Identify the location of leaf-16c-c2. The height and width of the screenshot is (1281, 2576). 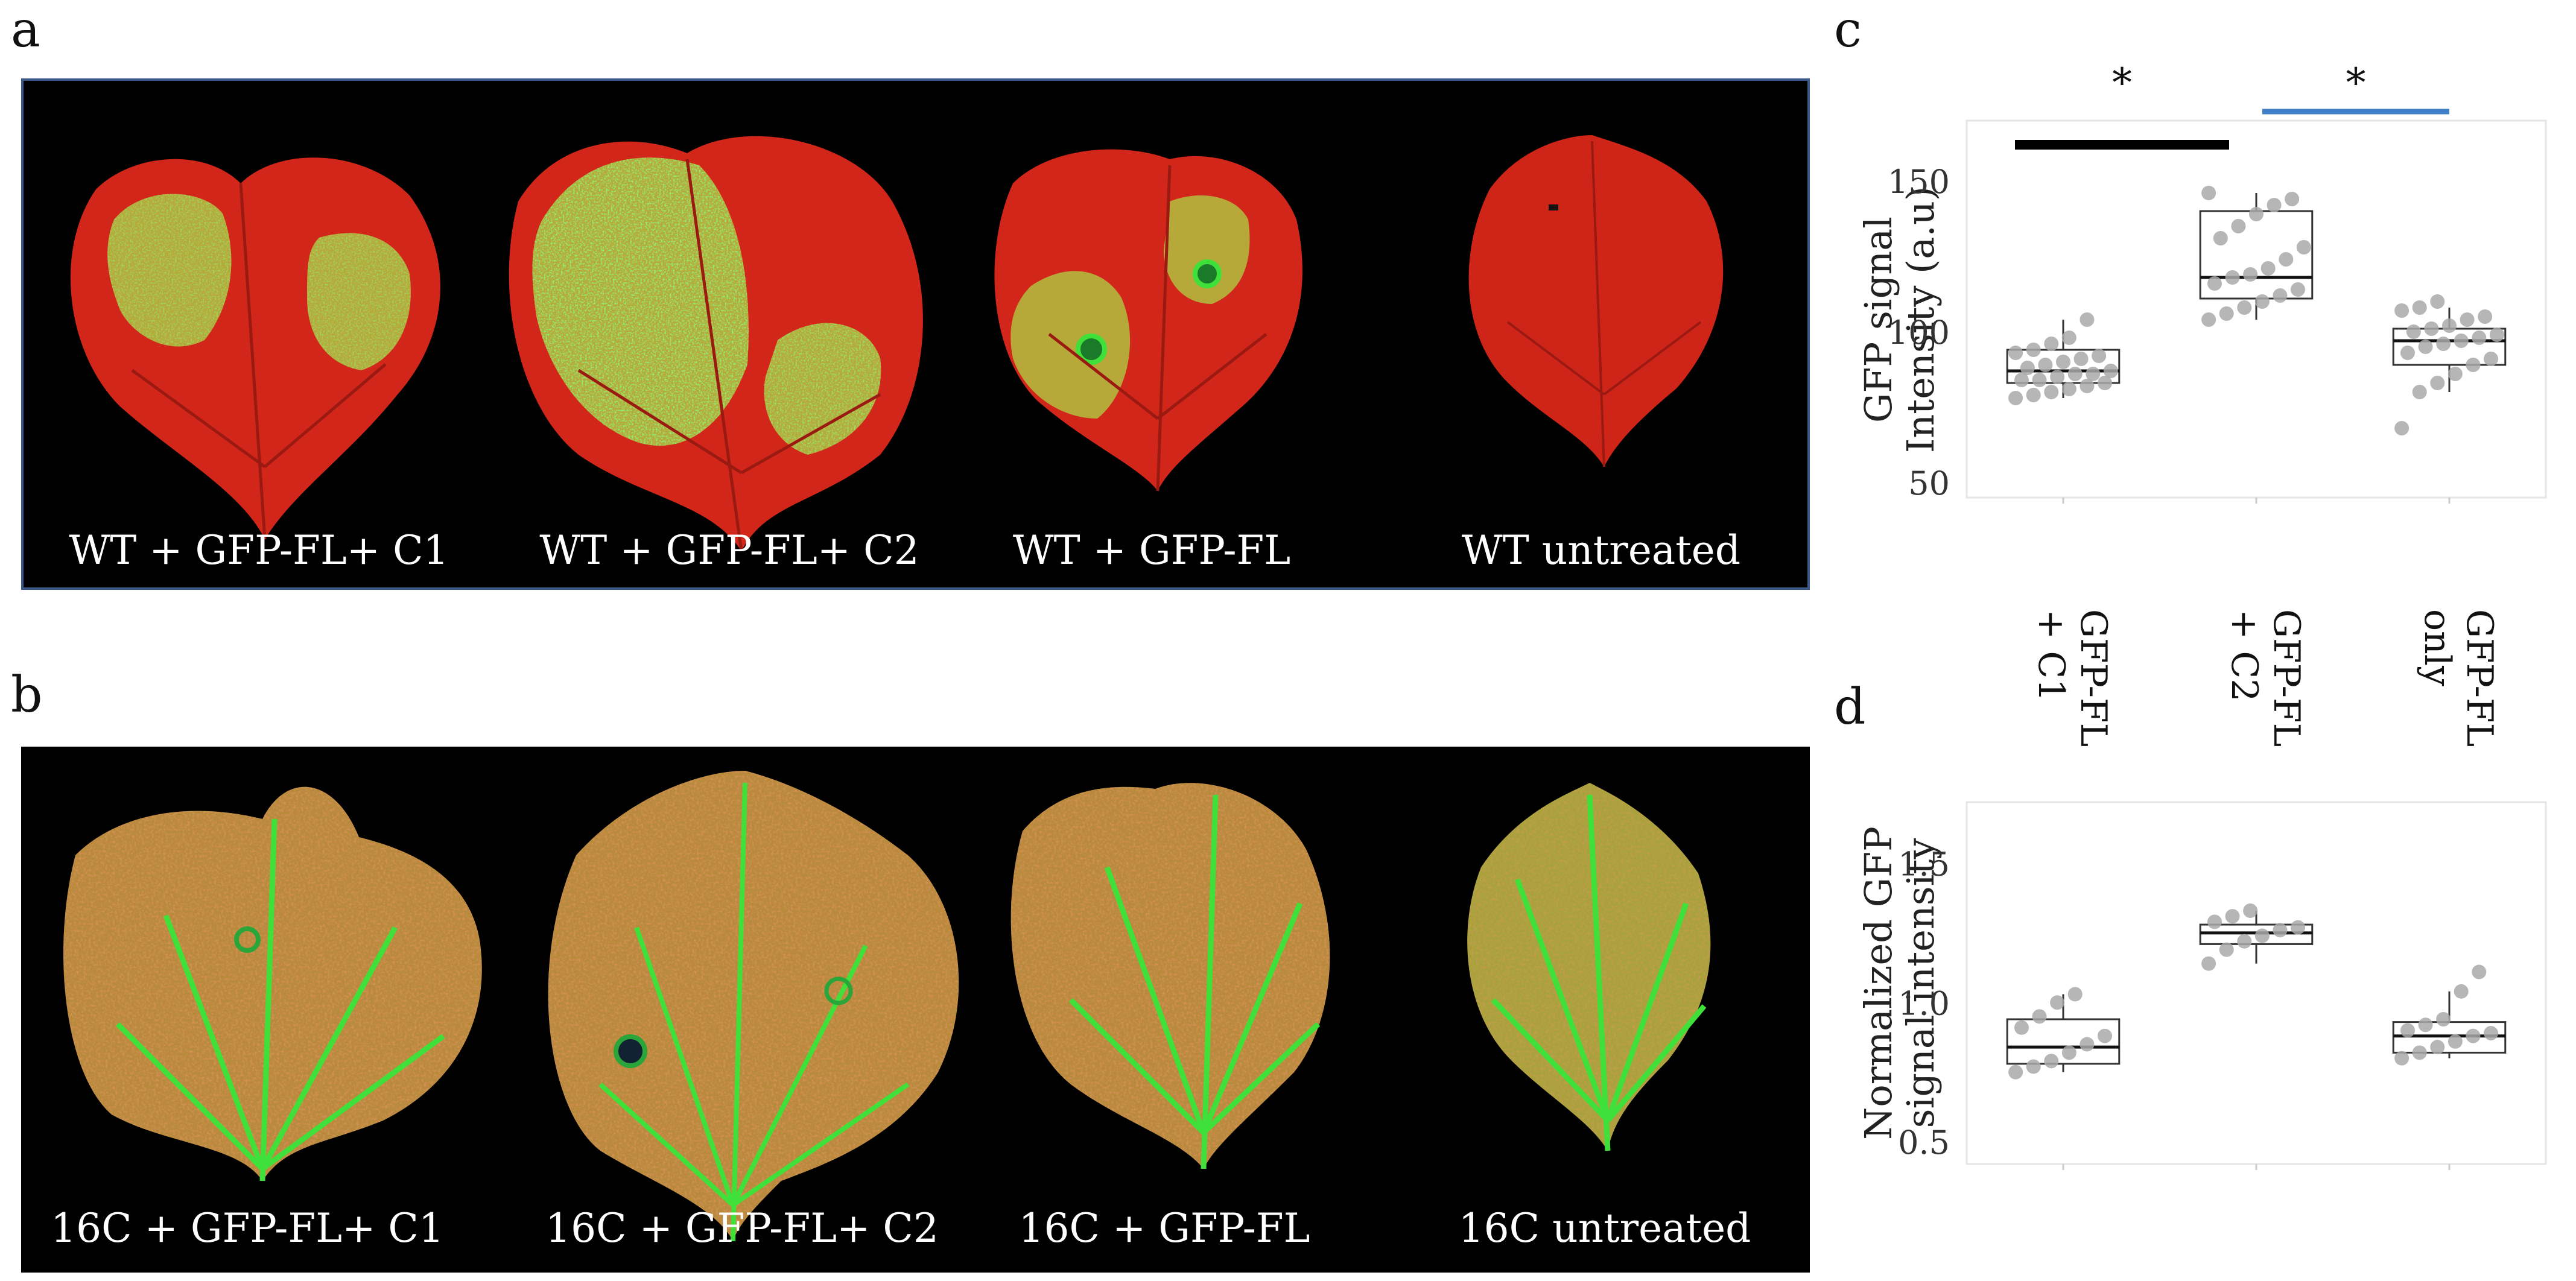
(753, 1006).